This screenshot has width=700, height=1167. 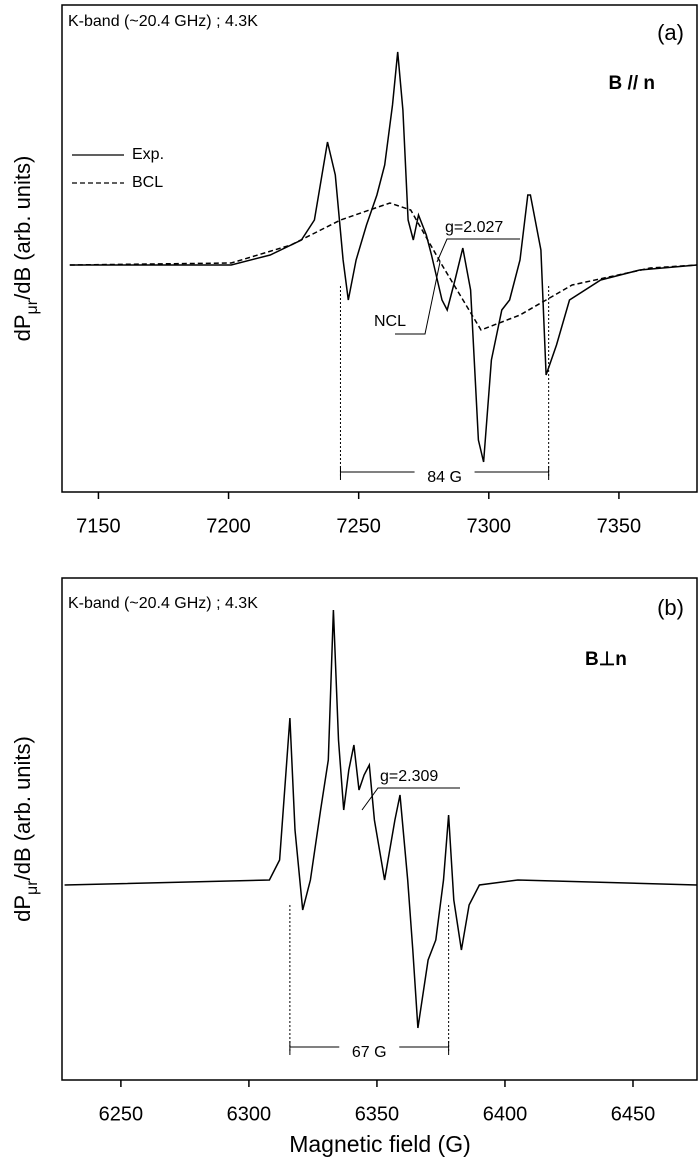 I want to click on orientation-label: B // n, so click(x=632, y=83).